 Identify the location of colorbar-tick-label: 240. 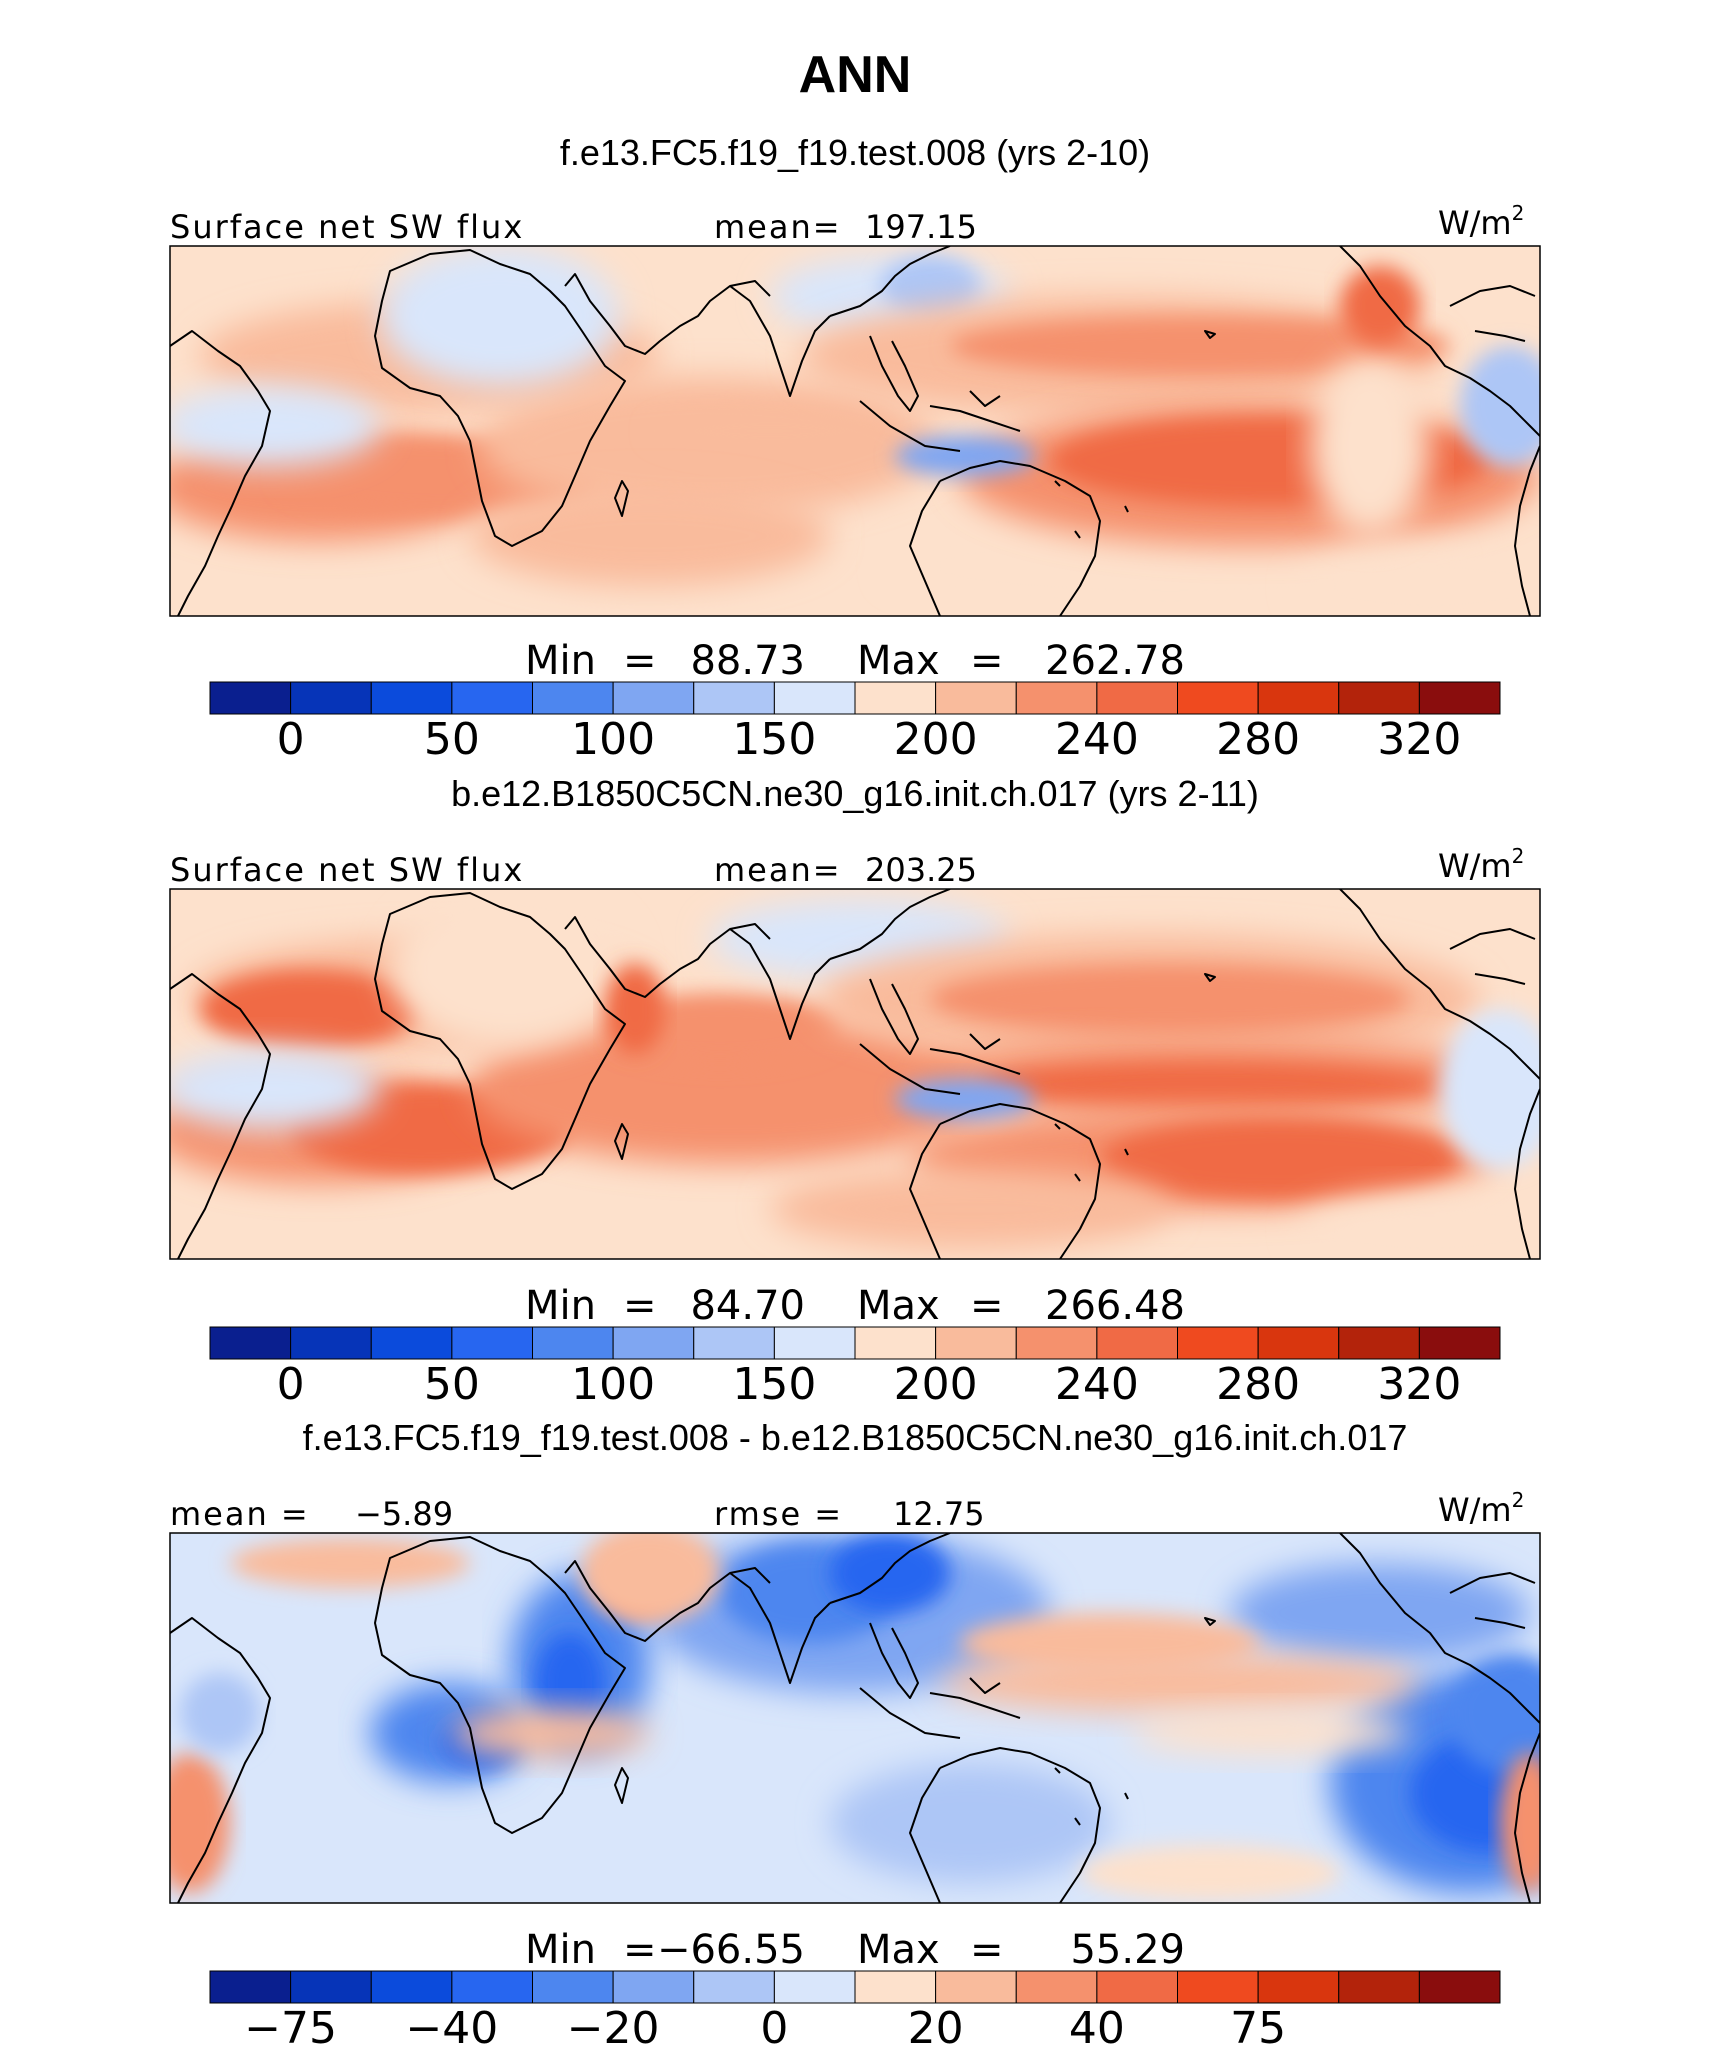
(1097, 1384).